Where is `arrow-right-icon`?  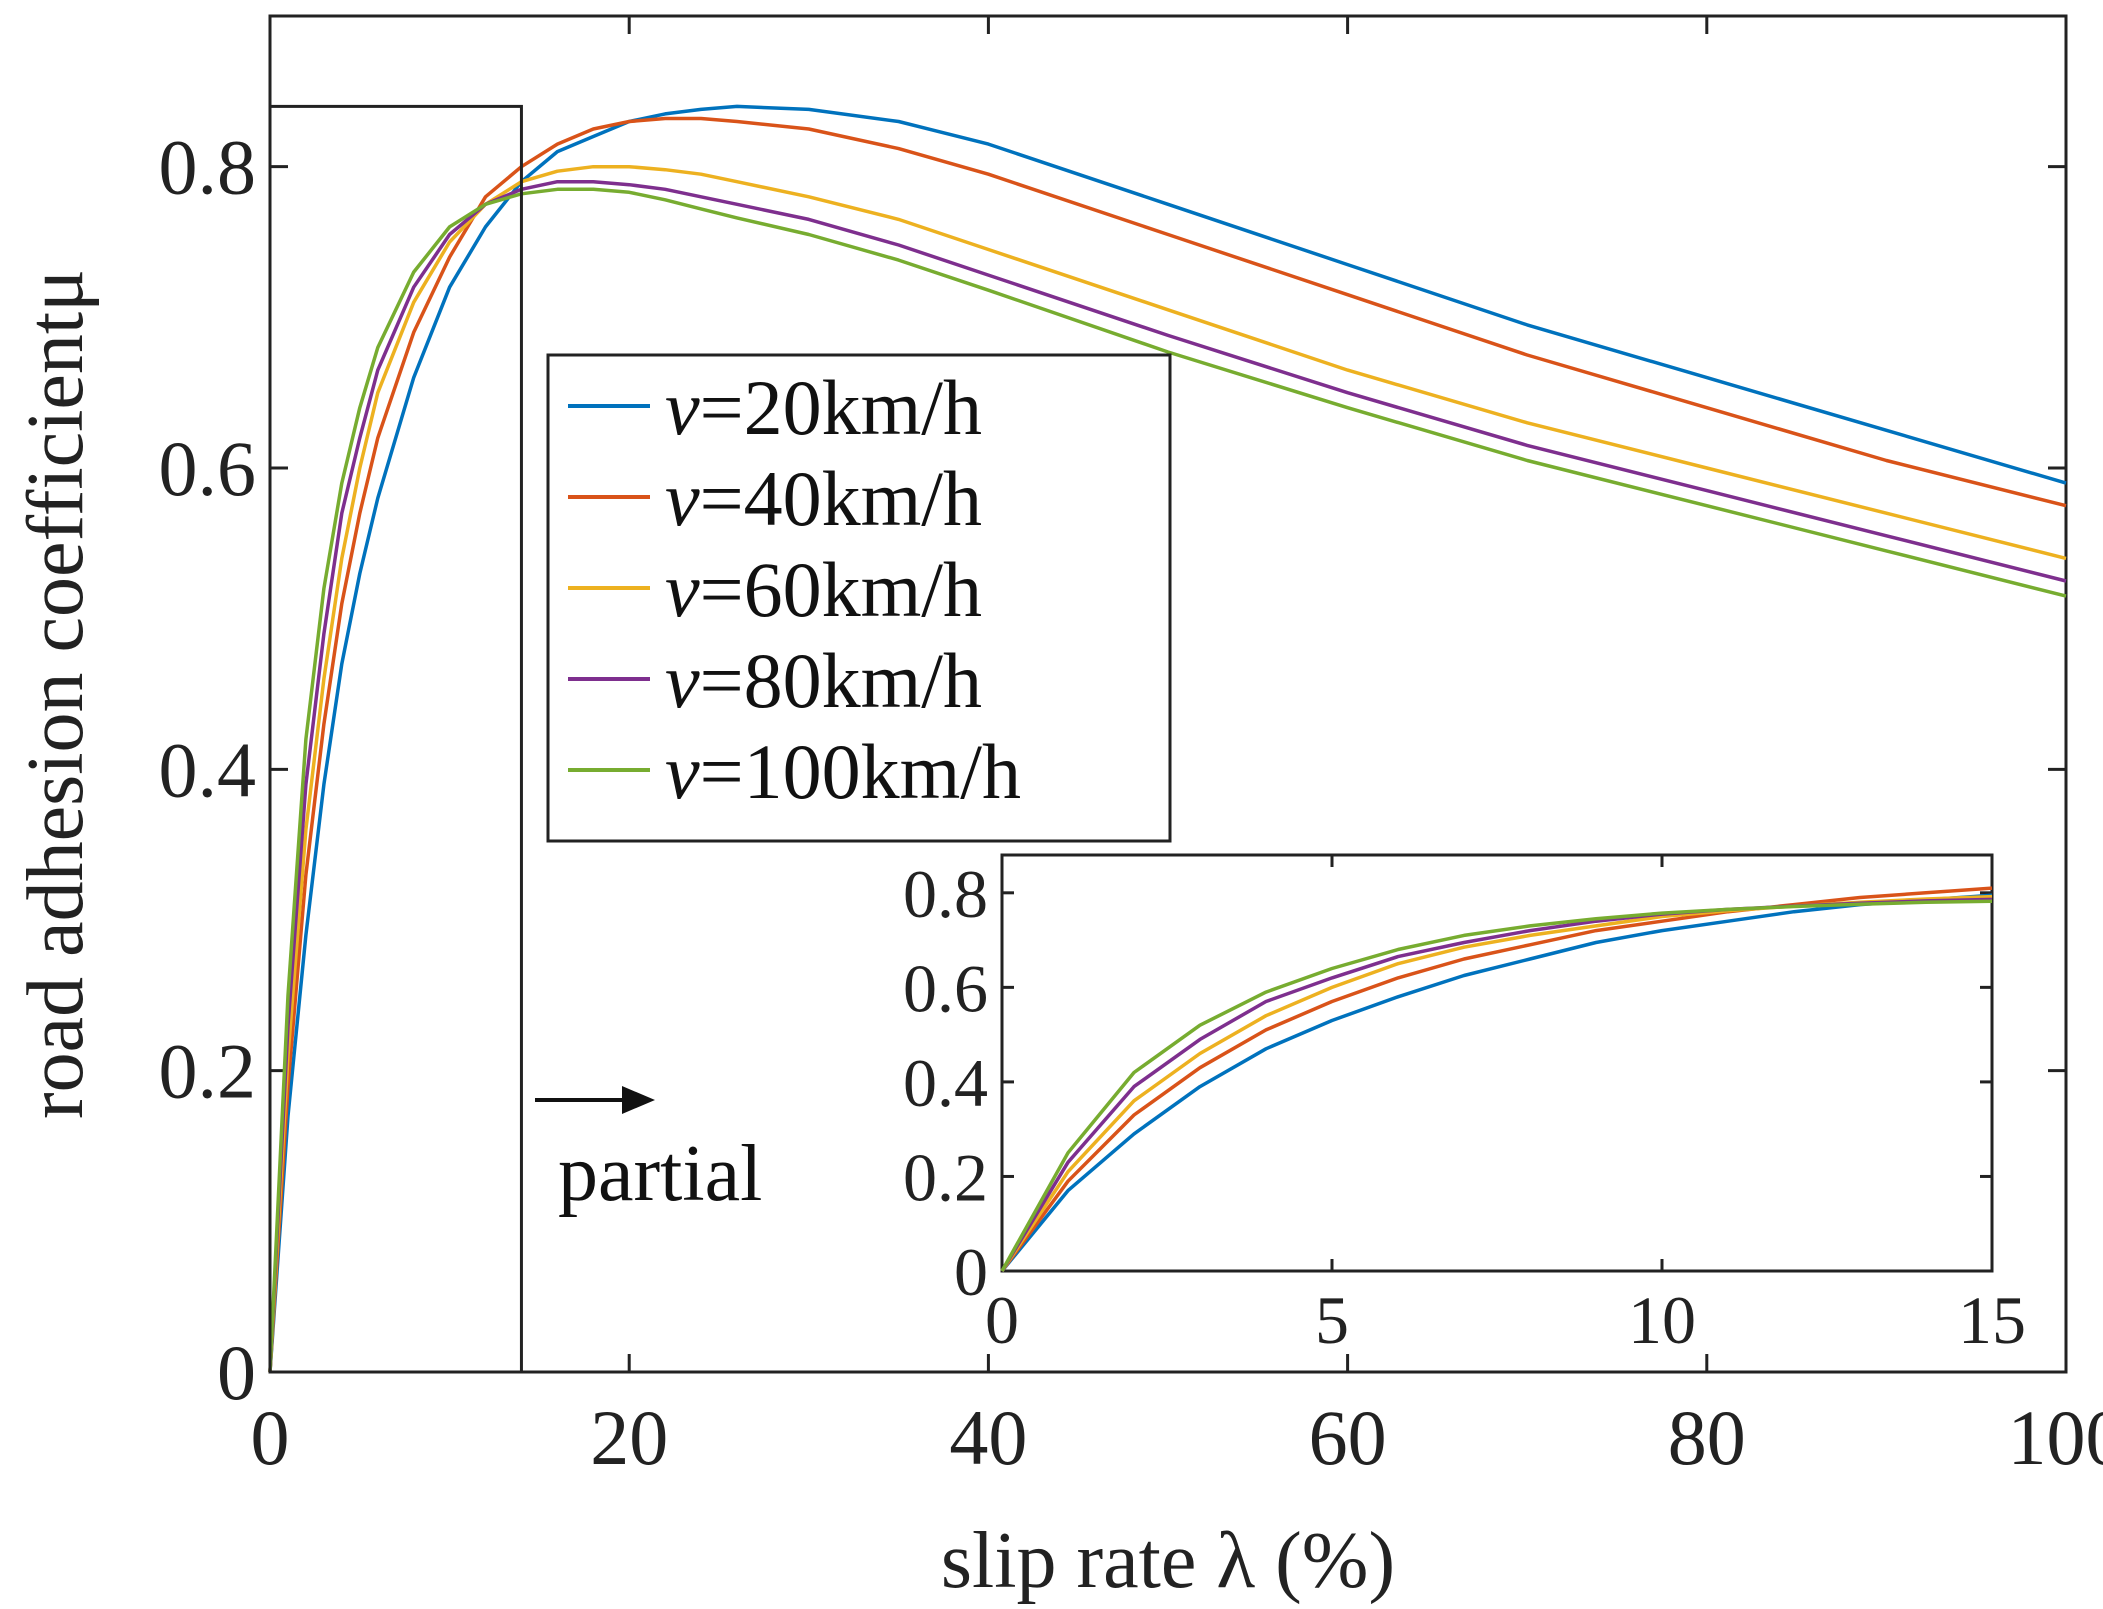 arrow-right-icon is located at coordinates (638, 1100).